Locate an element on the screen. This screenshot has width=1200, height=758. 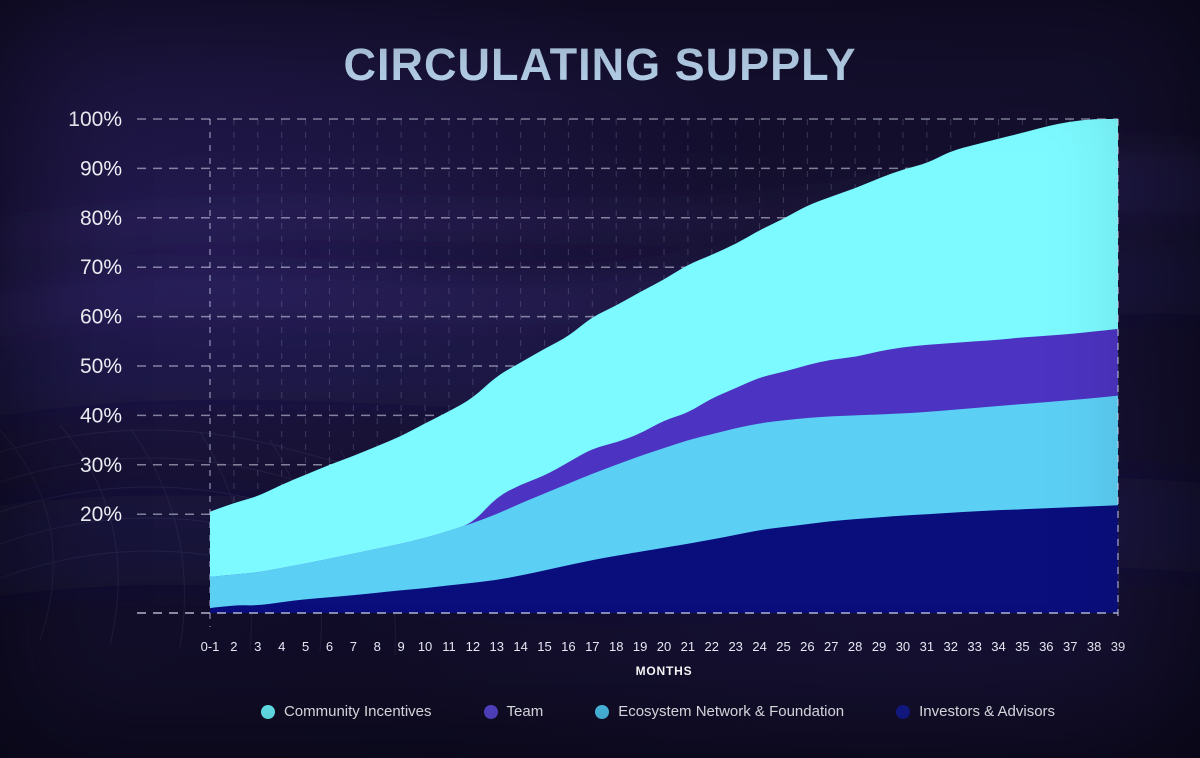
x-tick-label: 27 is located at coordinates (831, 646).